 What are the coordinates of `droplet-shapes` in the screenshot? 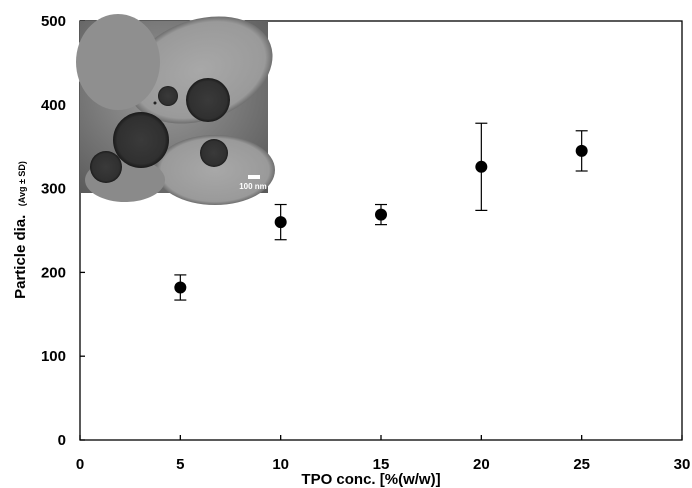 It's located at (160, 130).